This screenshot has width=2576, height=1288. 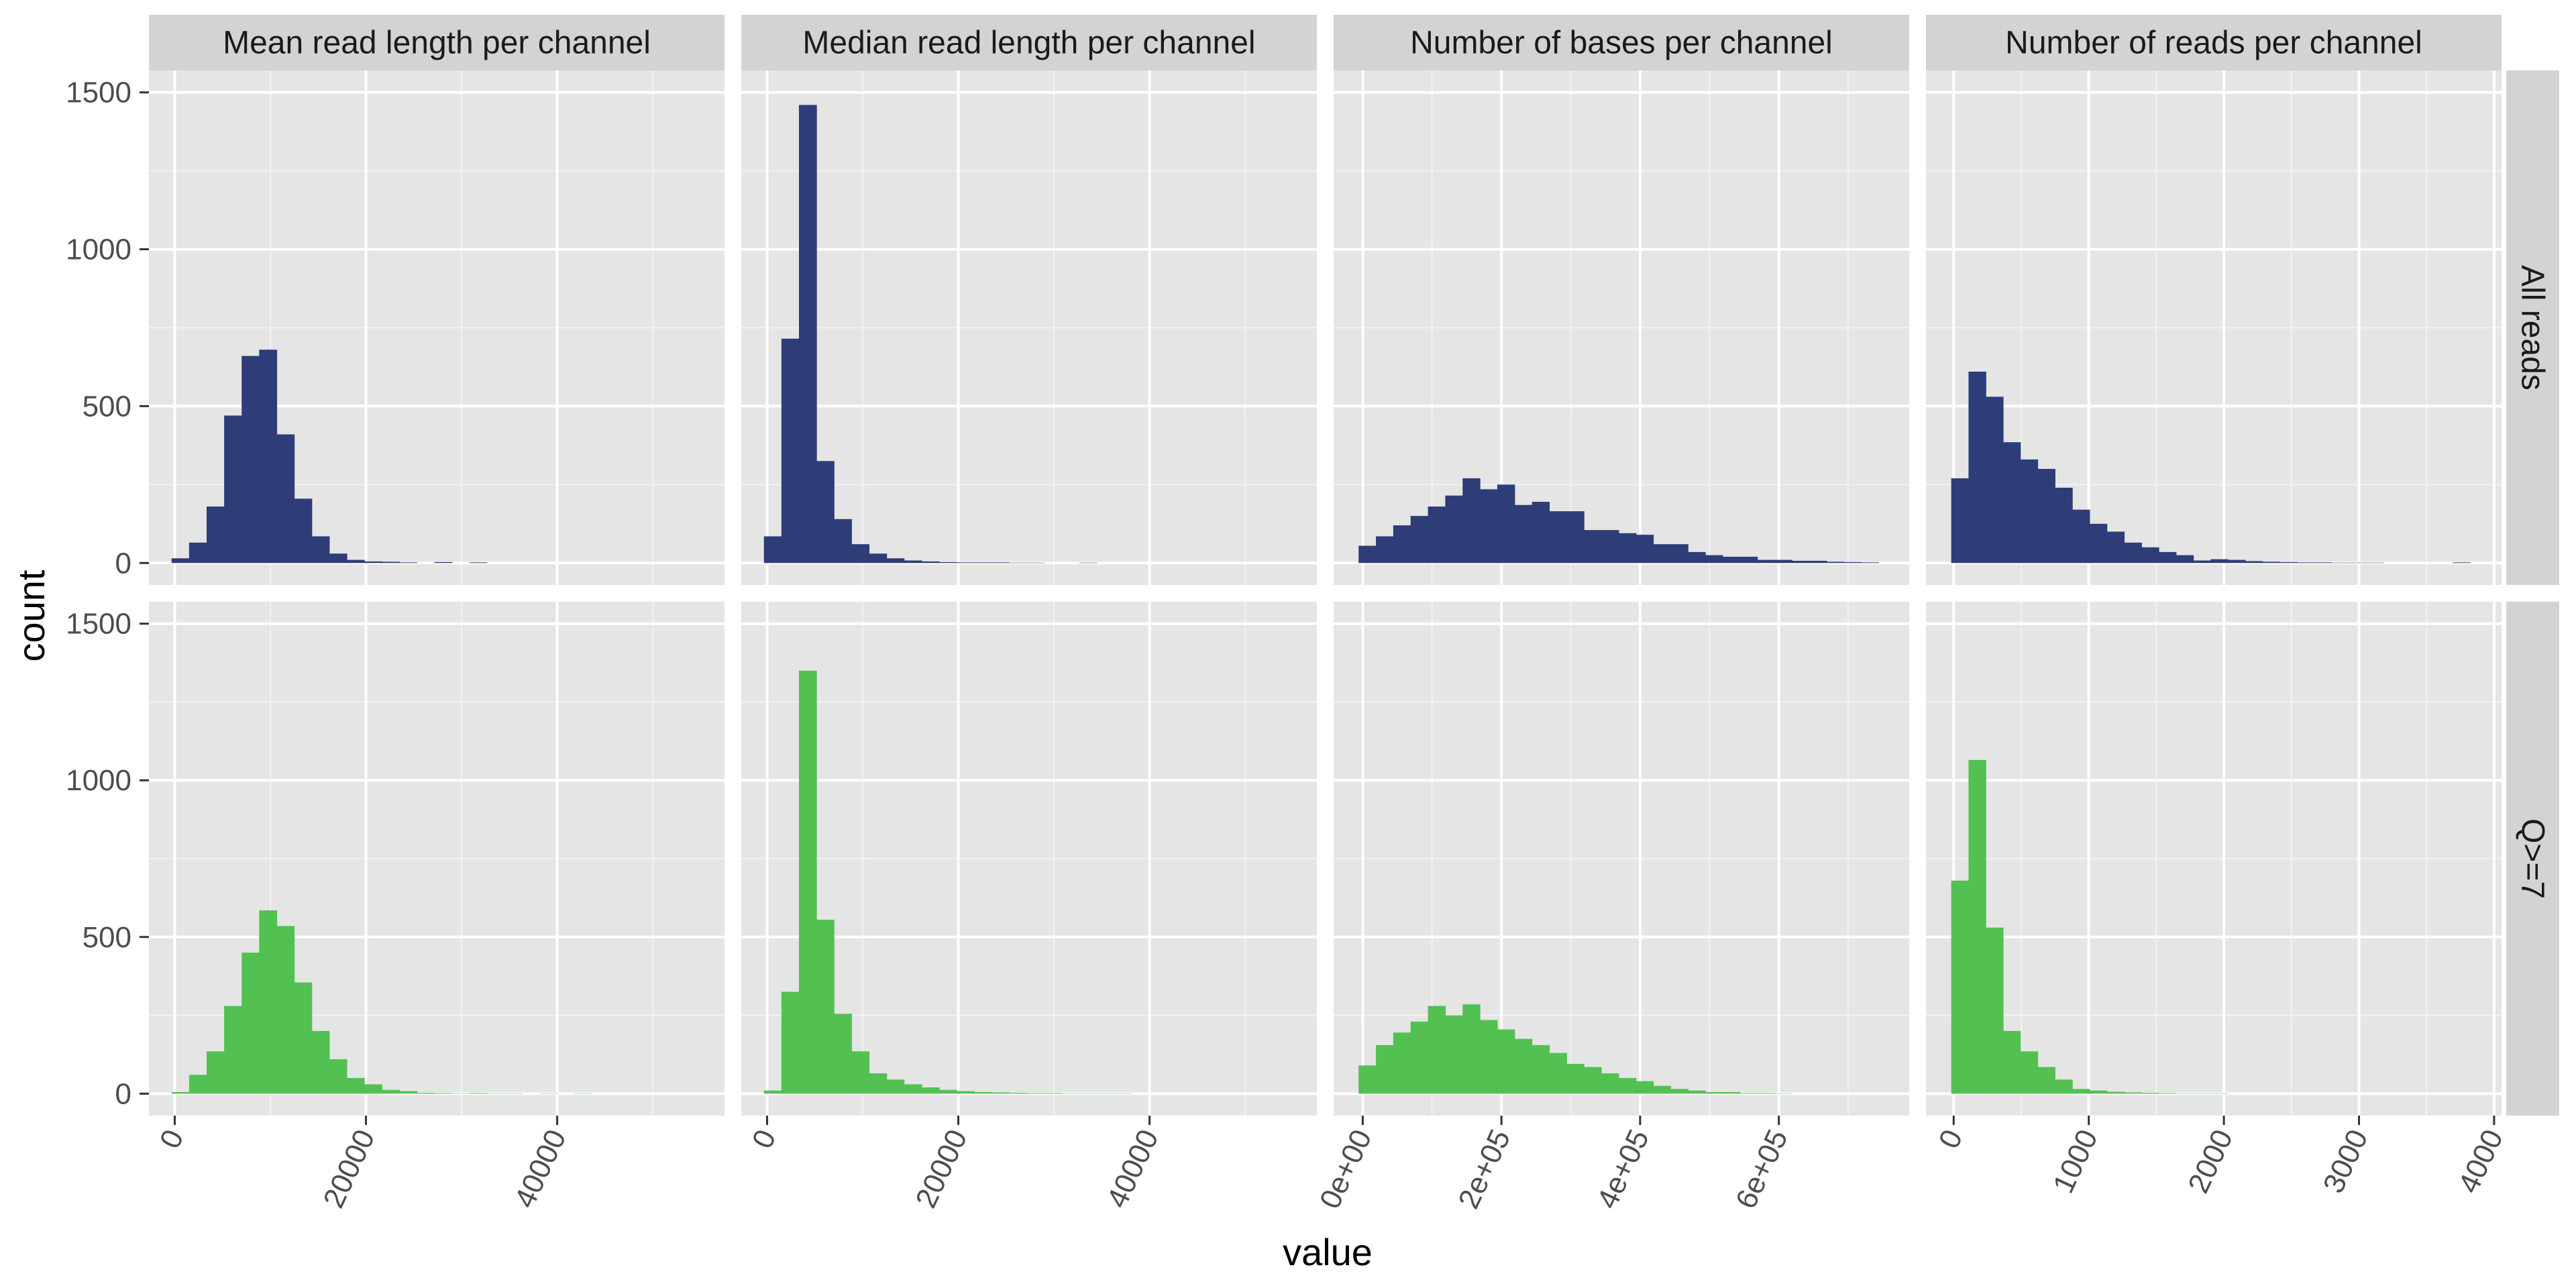 I want to click on row-label-qge7: Q>=7, so click(x=2533, y=858).